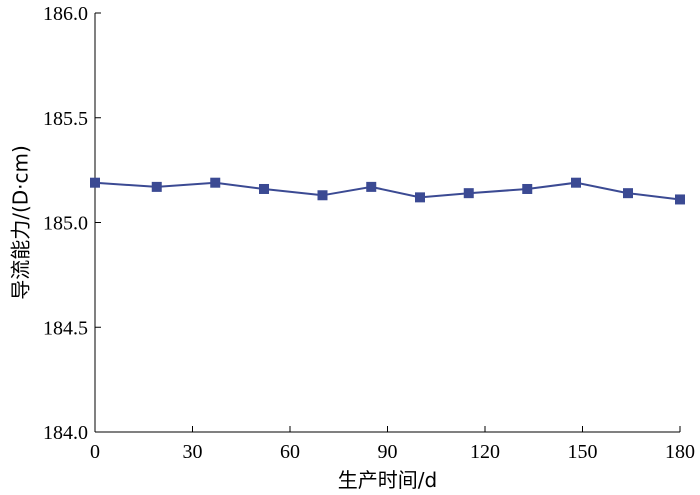 This screenshot has width=700, height=495. Describe the element at coordinates (388, 452) in the screenshot. I see `x-tick-label: 90` at that location.